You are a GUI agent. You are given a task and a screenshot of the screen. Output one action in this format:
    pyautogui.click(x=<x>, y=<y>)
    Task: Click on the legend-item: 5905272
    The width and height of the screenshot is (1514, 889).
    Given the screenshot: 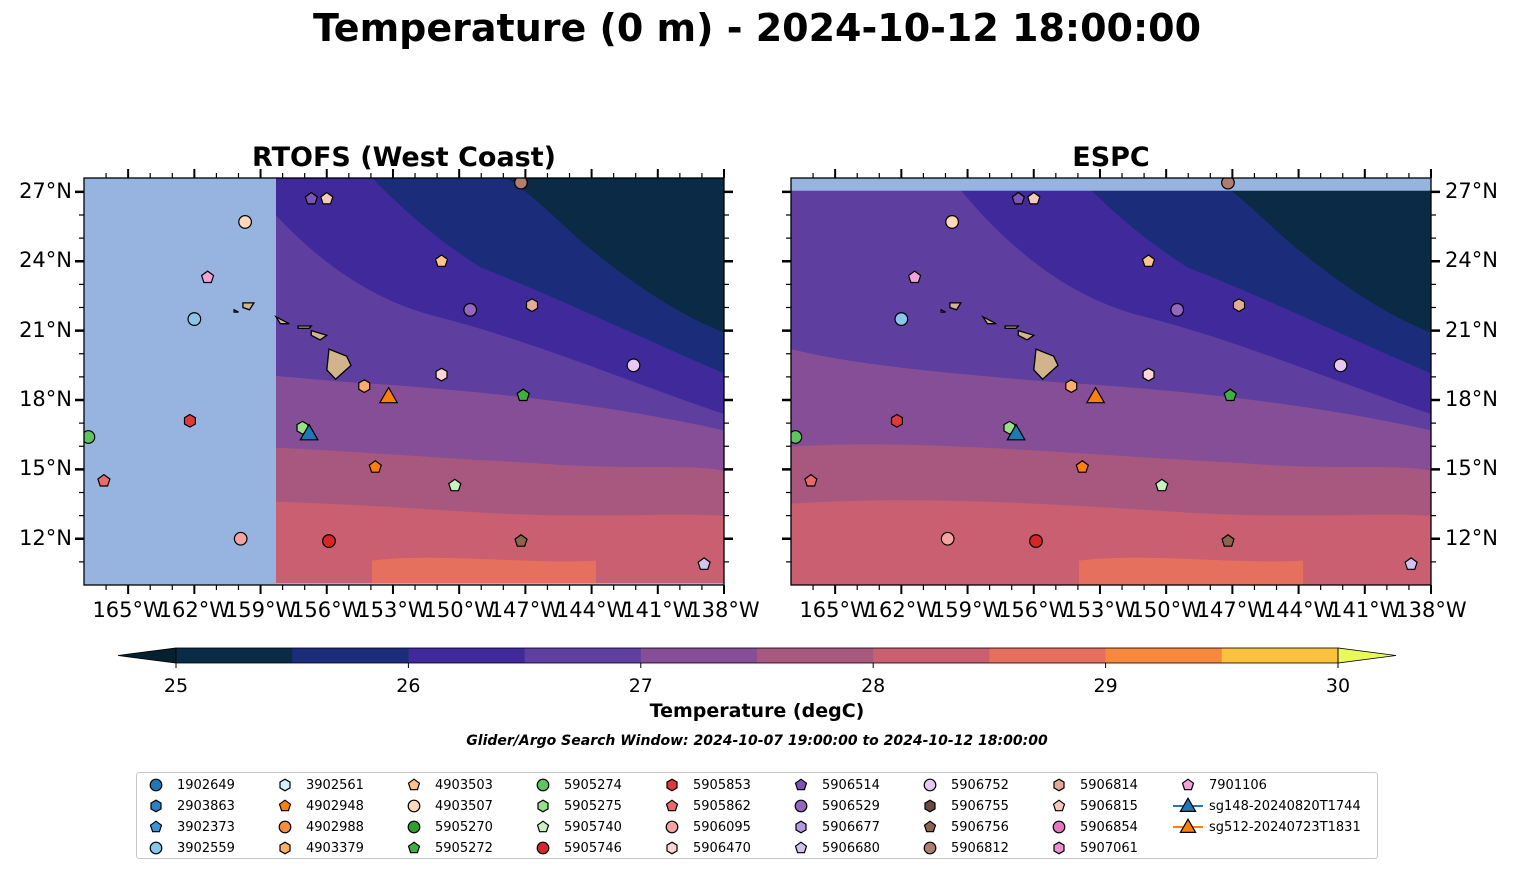 What is the action you would take?
    pyautogui.click(x=445, y=848)
    